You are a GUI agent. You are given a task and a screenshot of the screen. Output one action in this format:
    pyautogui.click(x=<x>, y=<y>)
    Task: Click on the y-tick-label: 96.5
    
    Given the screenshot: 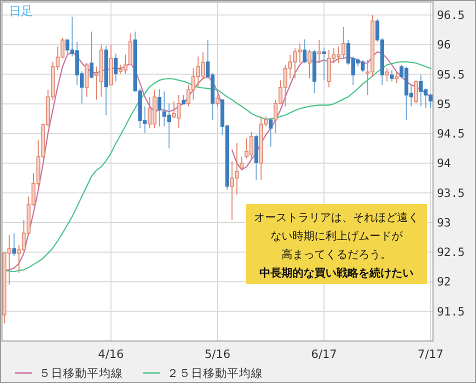 What is the action you would take?
    pyautogui.click(x=451, y=15)
    